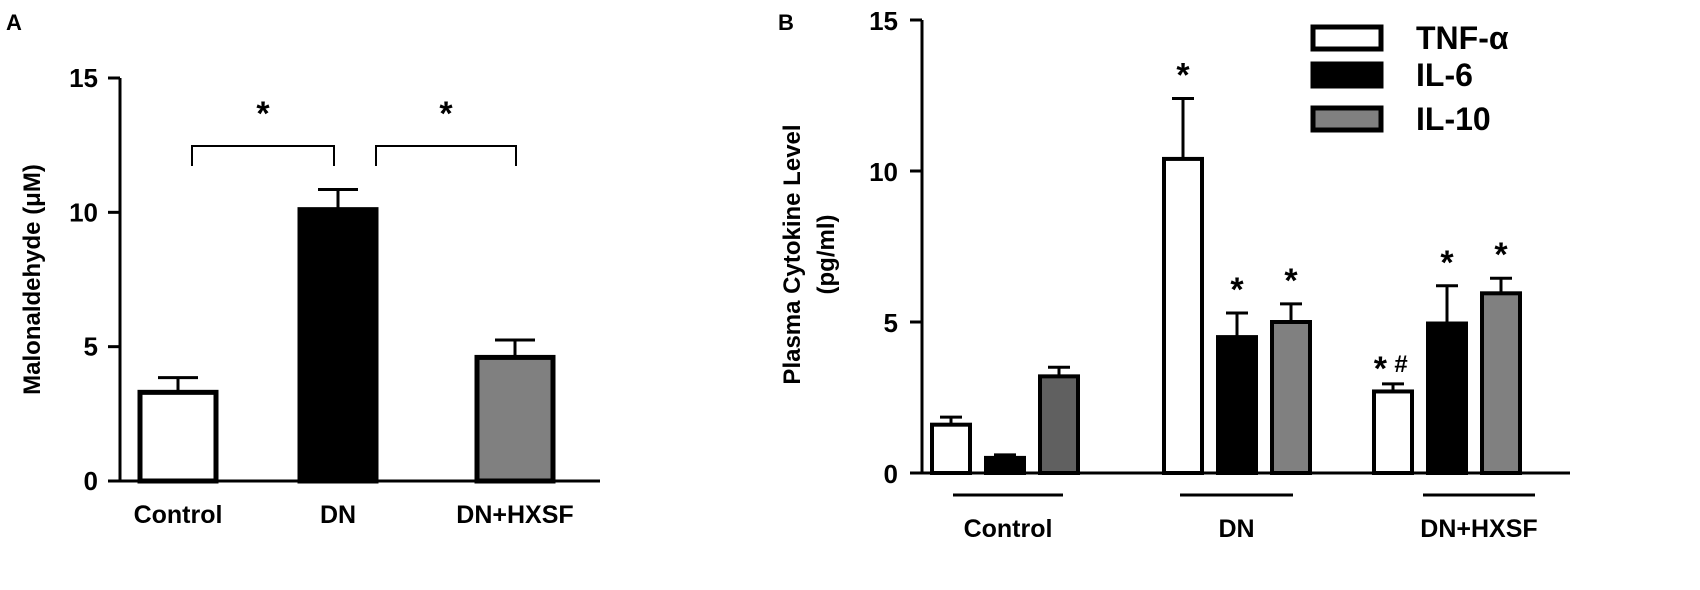  What do you see at coordinates (1462, 38) in the screenshot?
I see `legend-label: TNF-α` at bounding box center [1462, 38].